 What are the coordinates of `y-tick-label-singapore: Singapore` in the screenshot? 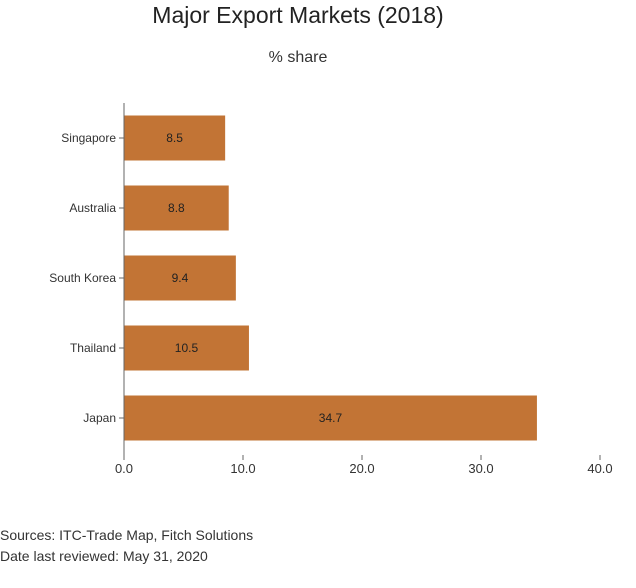 It's located at (88, 138).